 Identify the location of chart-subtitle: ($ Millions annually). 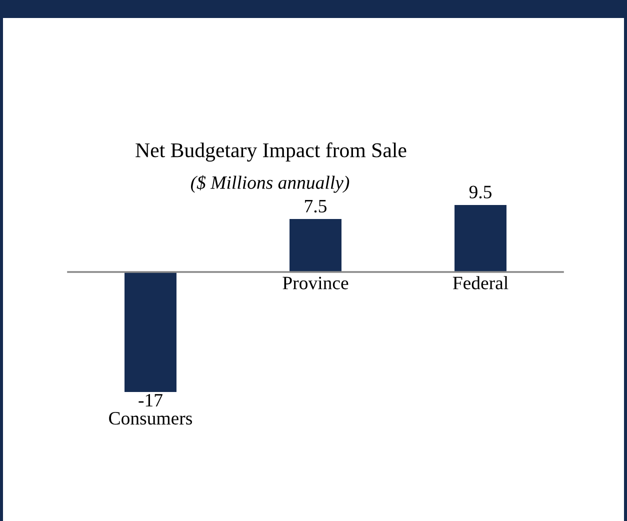
(270, 184).